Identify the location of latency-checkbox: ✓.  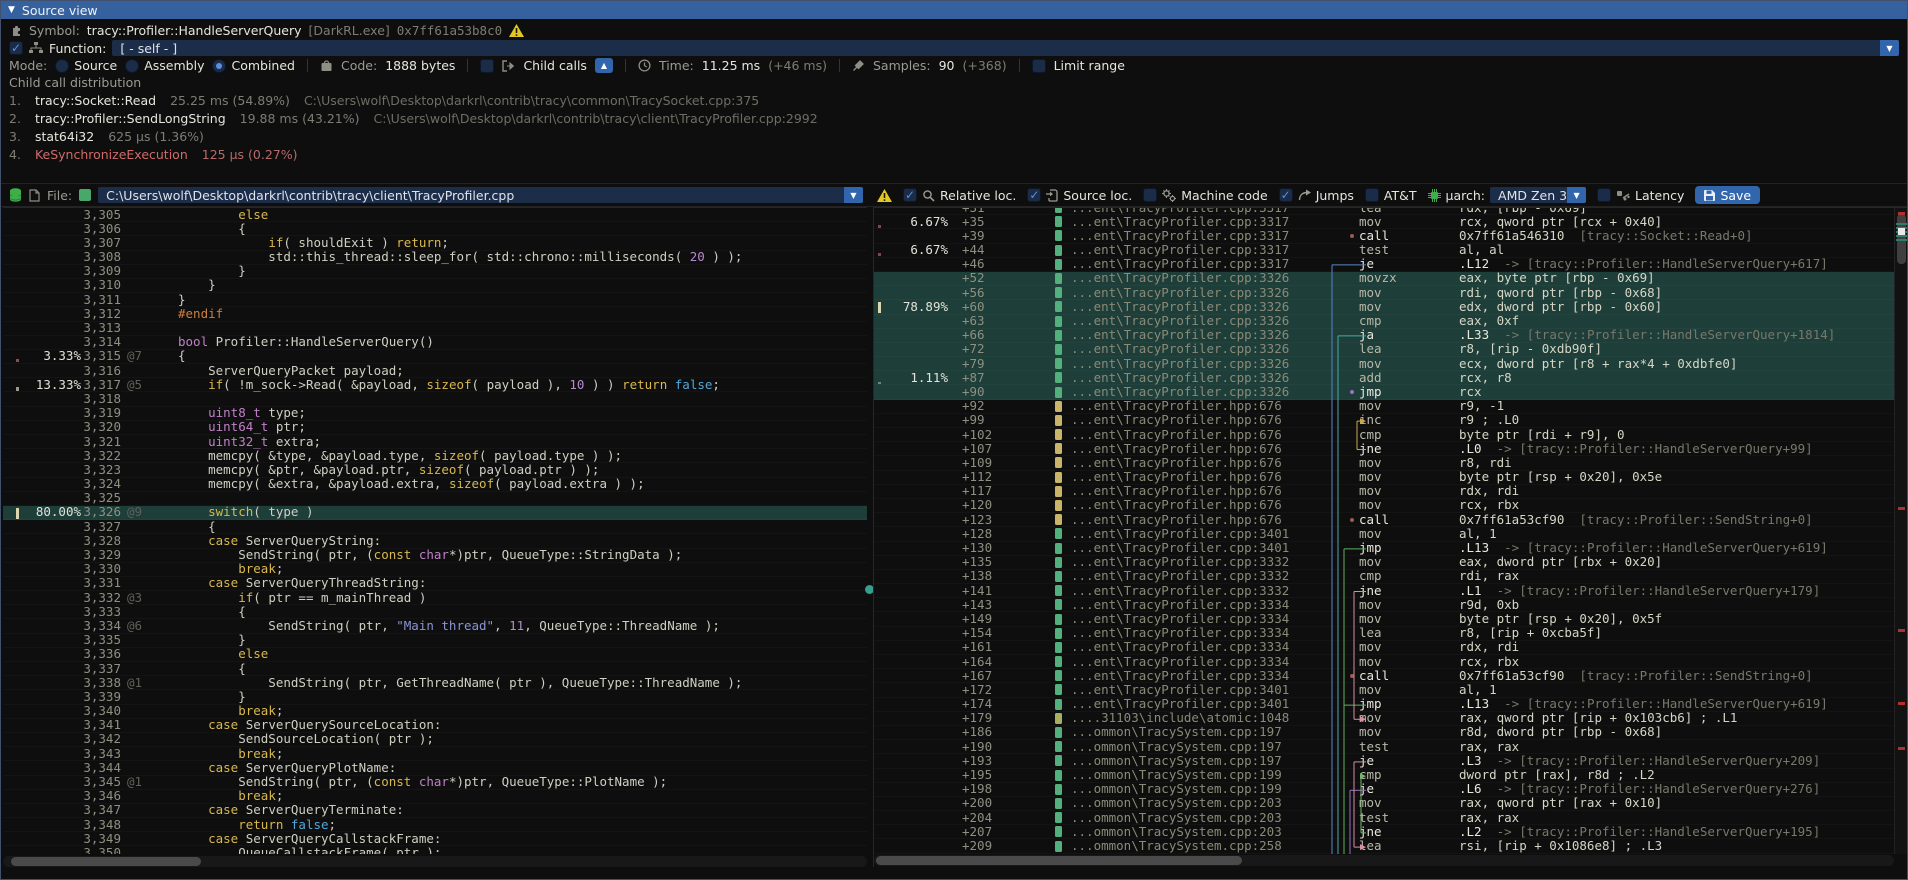
(1604, 195).